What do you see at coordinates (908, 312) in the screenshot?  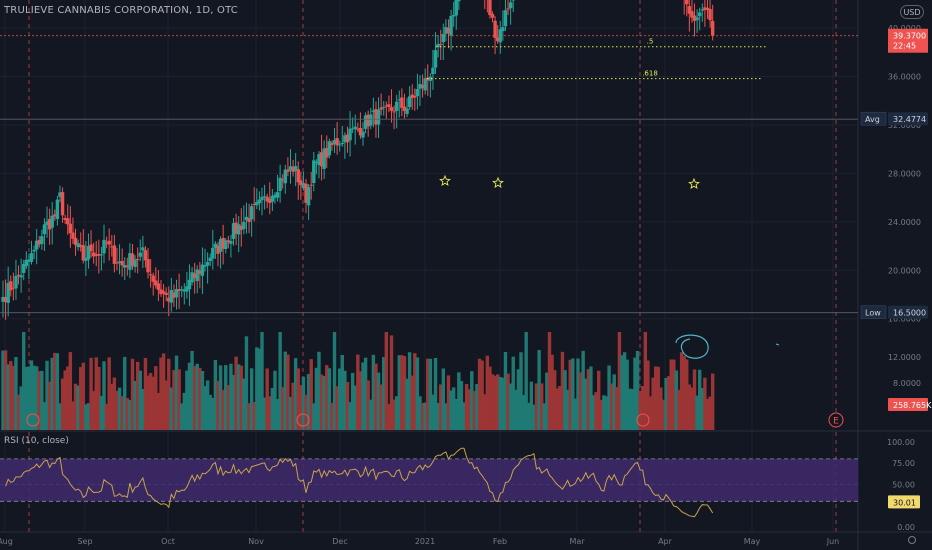 I see `low-value-bg` at bounding box center [908, 312].